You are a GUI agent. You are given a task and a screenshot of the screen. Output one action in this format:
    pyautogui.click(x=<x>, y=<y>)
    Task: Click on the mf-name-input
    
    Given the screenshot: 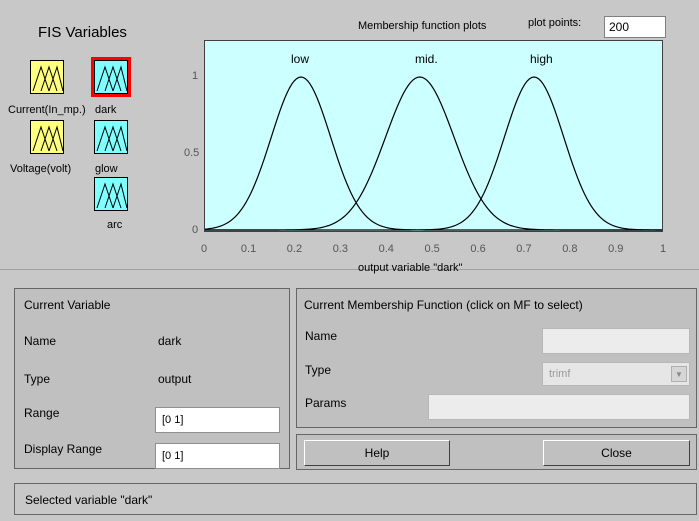 What is the action you would take?
    pyautogui.click(x=616, y=341)
    